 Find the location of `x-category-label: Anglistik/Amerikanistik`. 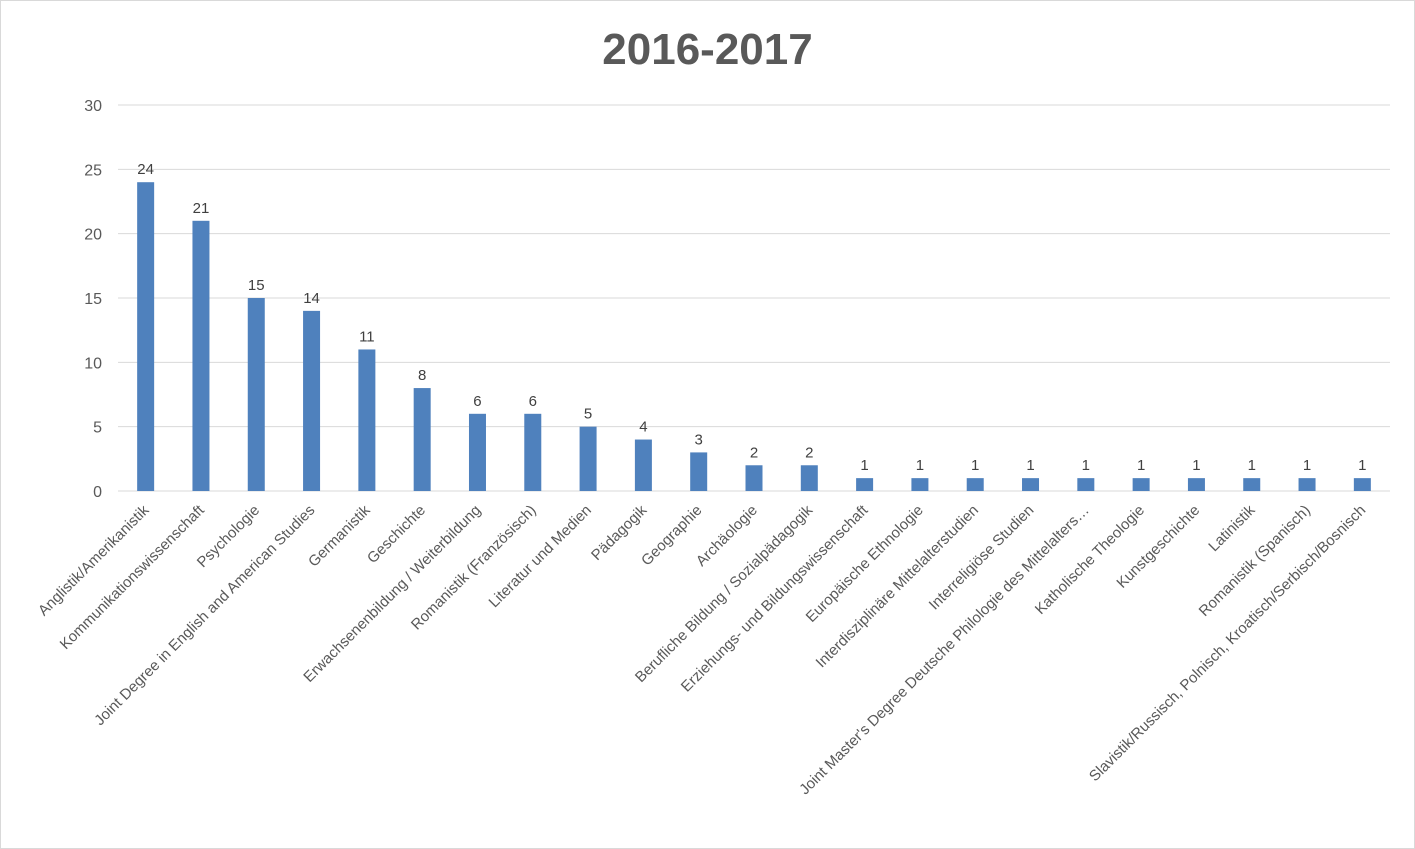

x-category-label: Anglistik/Amerikanistik is located at coordinates (94, 560).